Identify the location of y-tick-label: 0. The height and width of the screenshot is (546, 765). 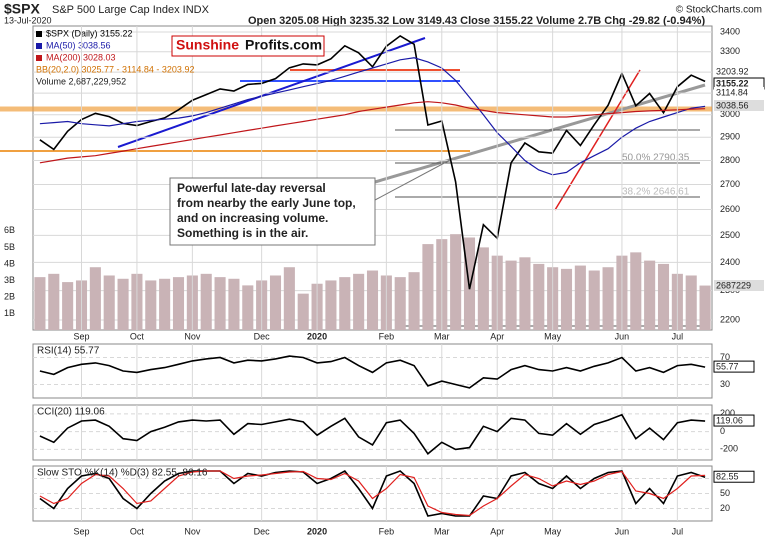
(722, 431).